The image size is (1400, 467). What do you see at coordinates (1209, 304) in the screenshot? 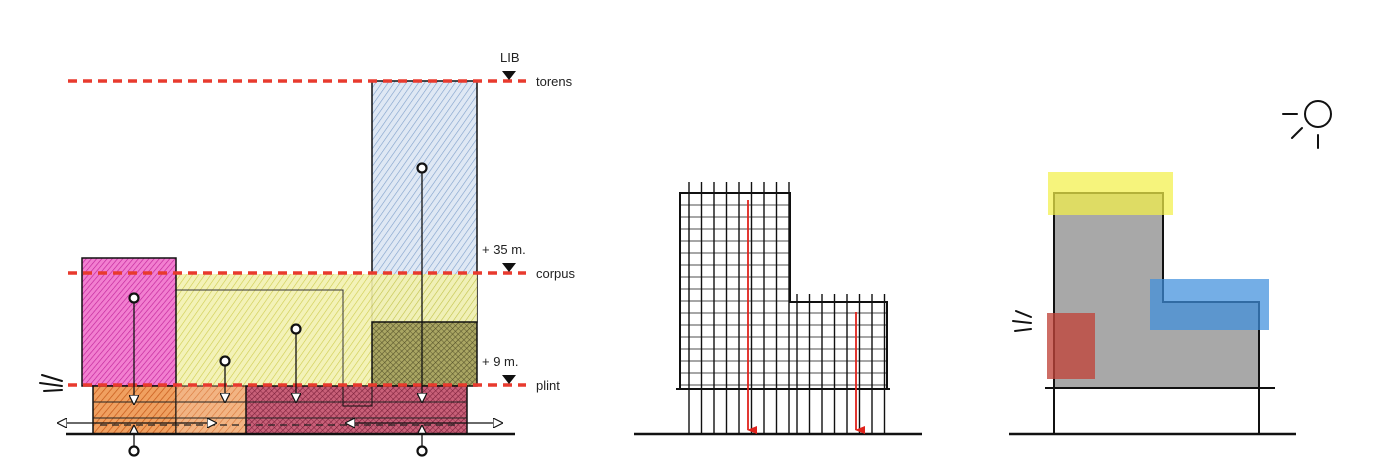
I see `highlight-blue-terrace` at bounding box center [1209, 304].